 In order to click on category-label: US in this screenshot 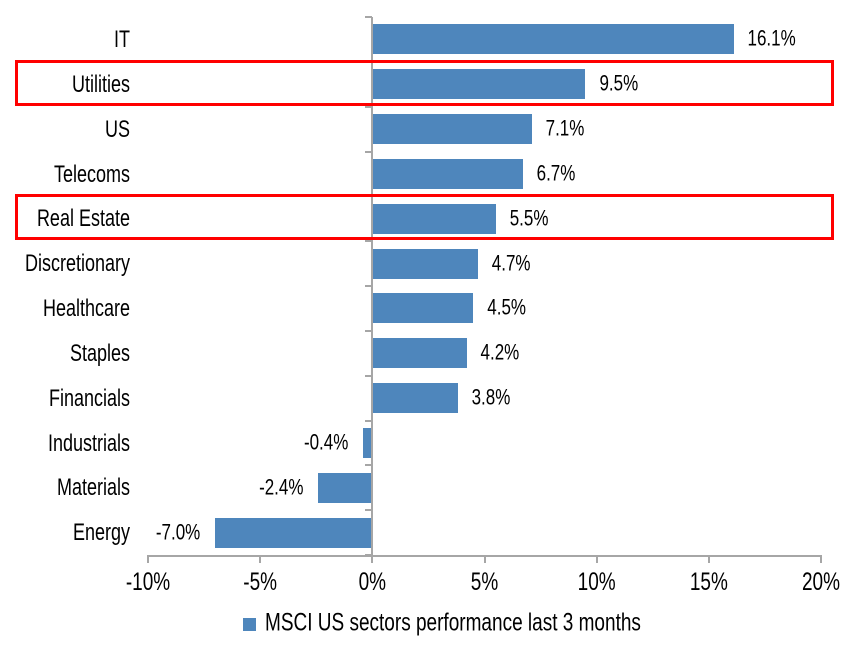, I will do `click(117, 128)`.